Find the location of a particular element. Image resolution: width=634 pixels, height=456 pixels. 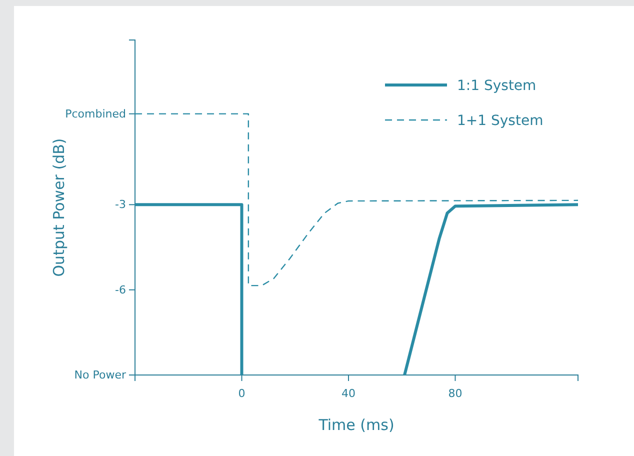

x-tick-label: 80 is located at coordinates (455, 393).